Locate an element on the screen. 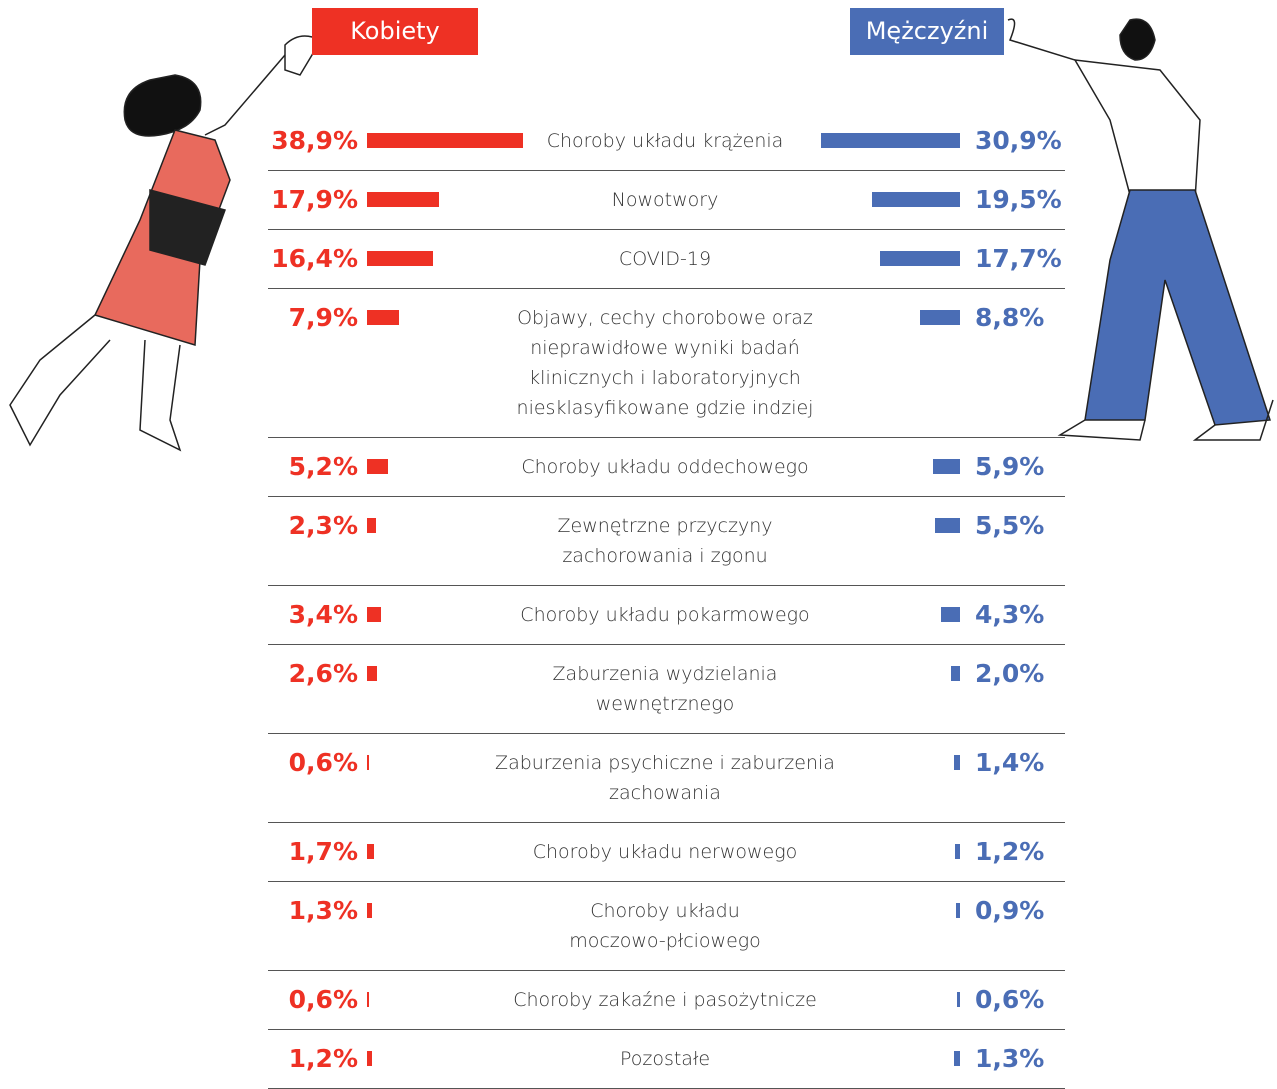 The image size is (1277, 1089). value-label: 7,9% is located at coordinates (323, 317).